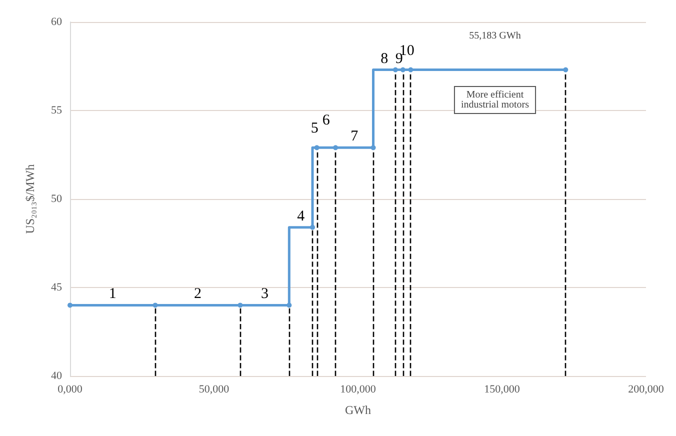  What do you see at coordinates (56, 110) in the screenshot?
I see `y-tick-label: 55` at bounding box center [56, 110].